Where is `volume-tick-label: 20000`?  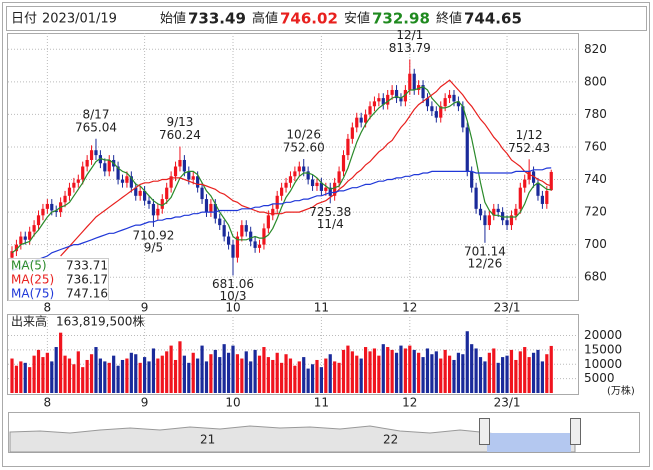
volume-tick-label: 20000 is located at coordinates (603, 335).